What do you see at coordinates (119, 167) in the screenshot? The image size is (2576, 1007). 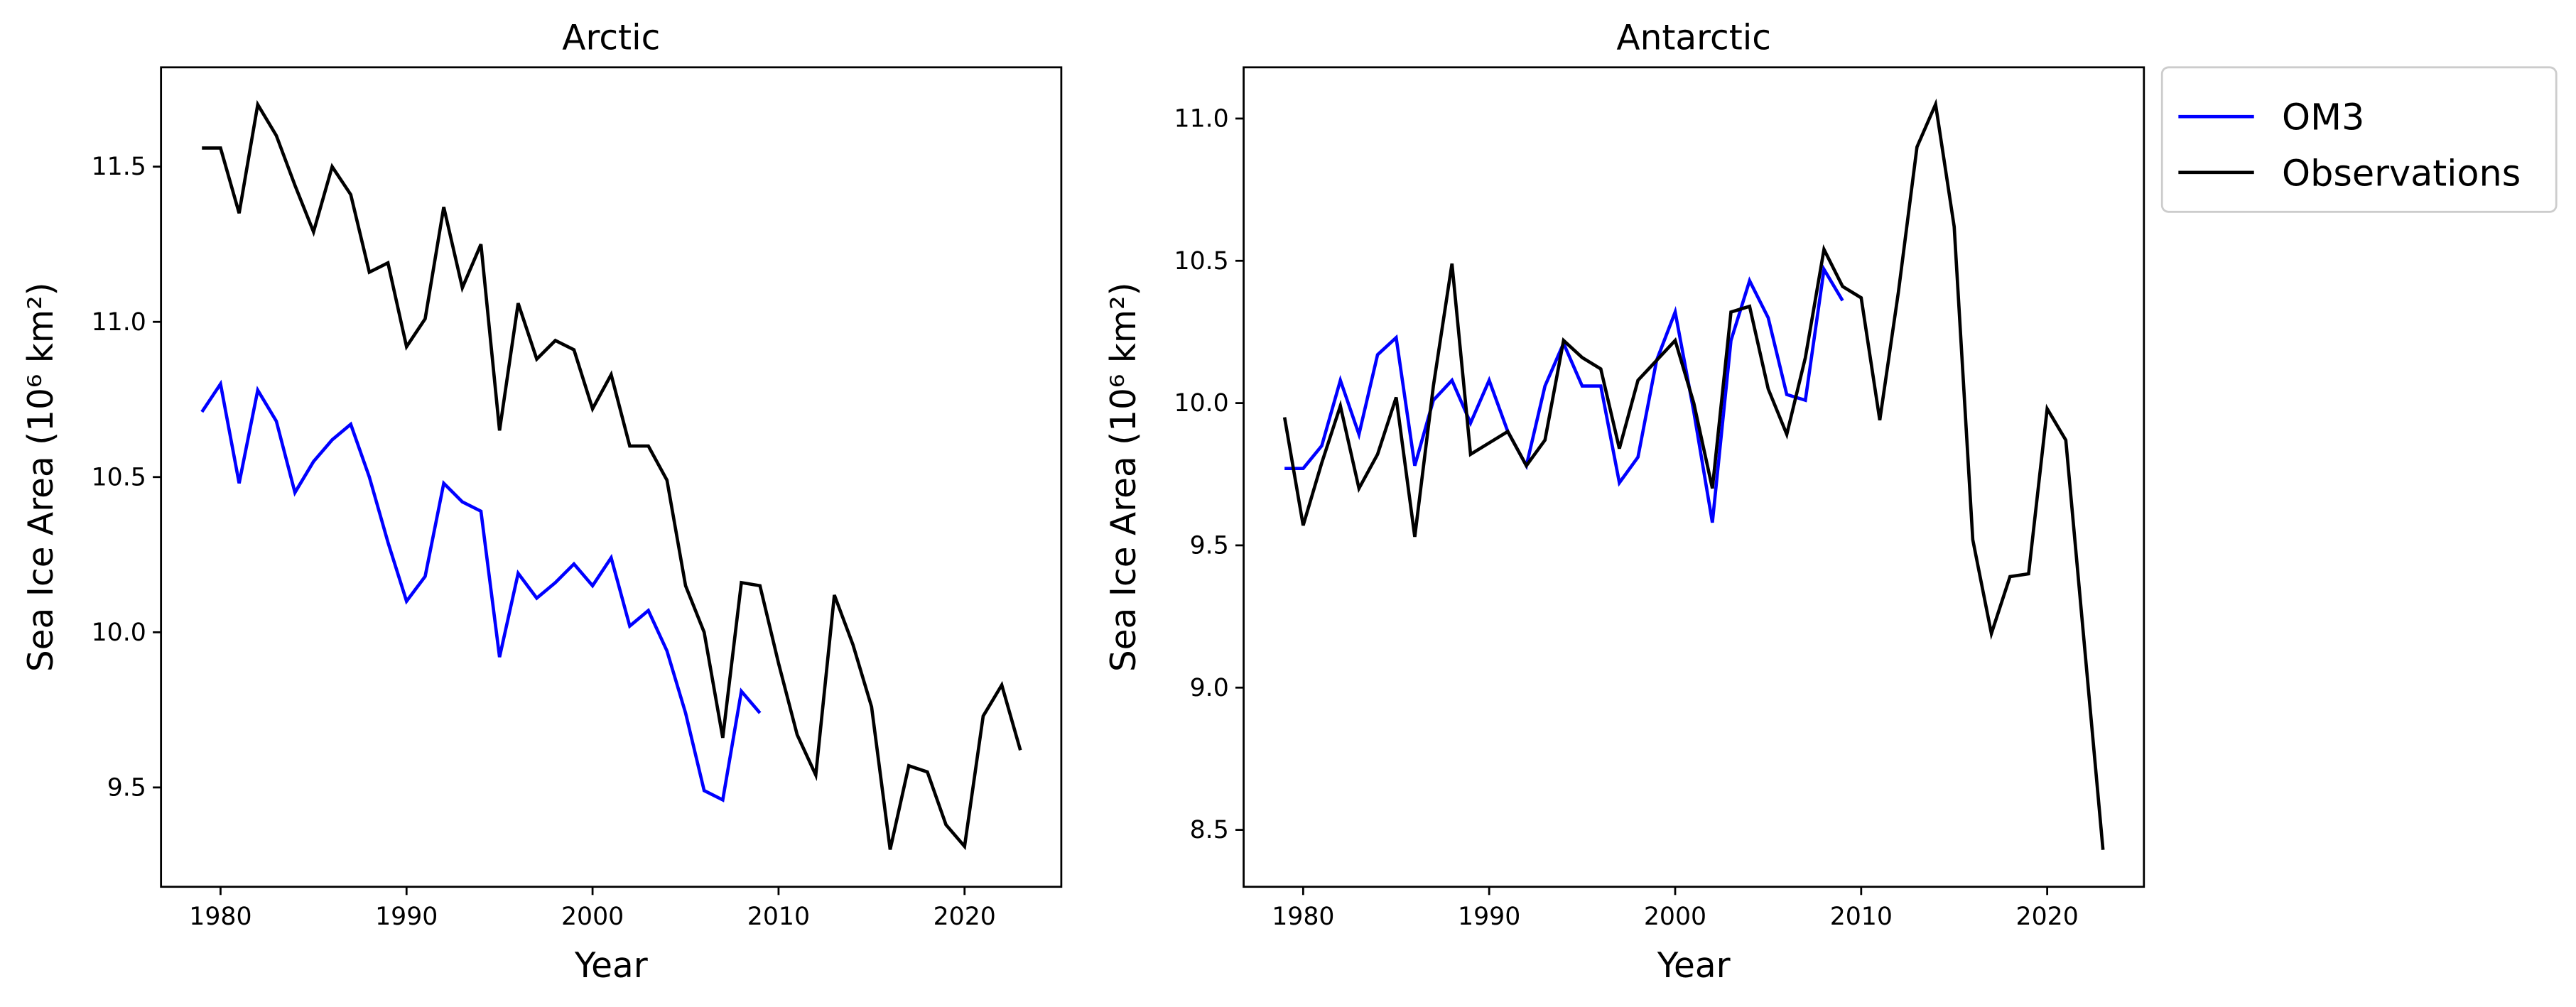 I see `y-tick-label: 11.5` at bounding box center [119, 167].